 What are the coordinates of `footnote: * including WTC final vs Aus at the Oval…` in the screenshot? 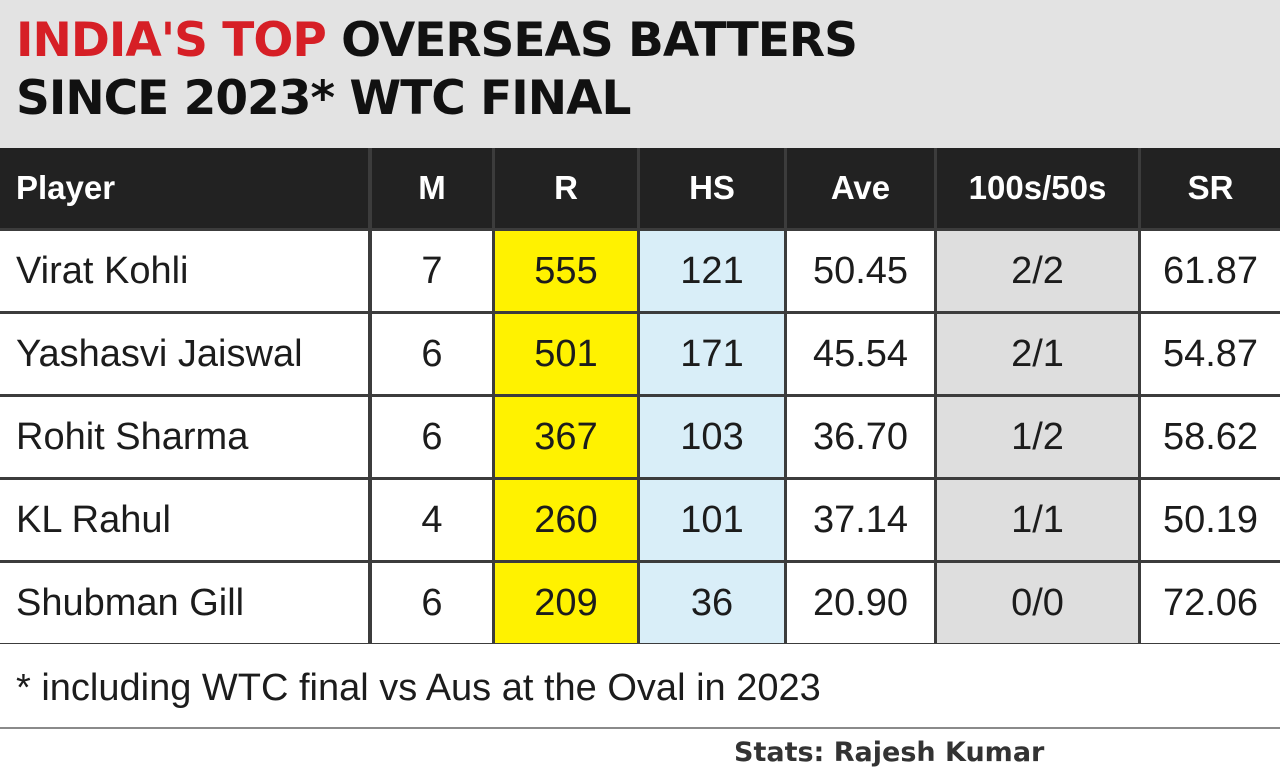 It's located at (418, 688).